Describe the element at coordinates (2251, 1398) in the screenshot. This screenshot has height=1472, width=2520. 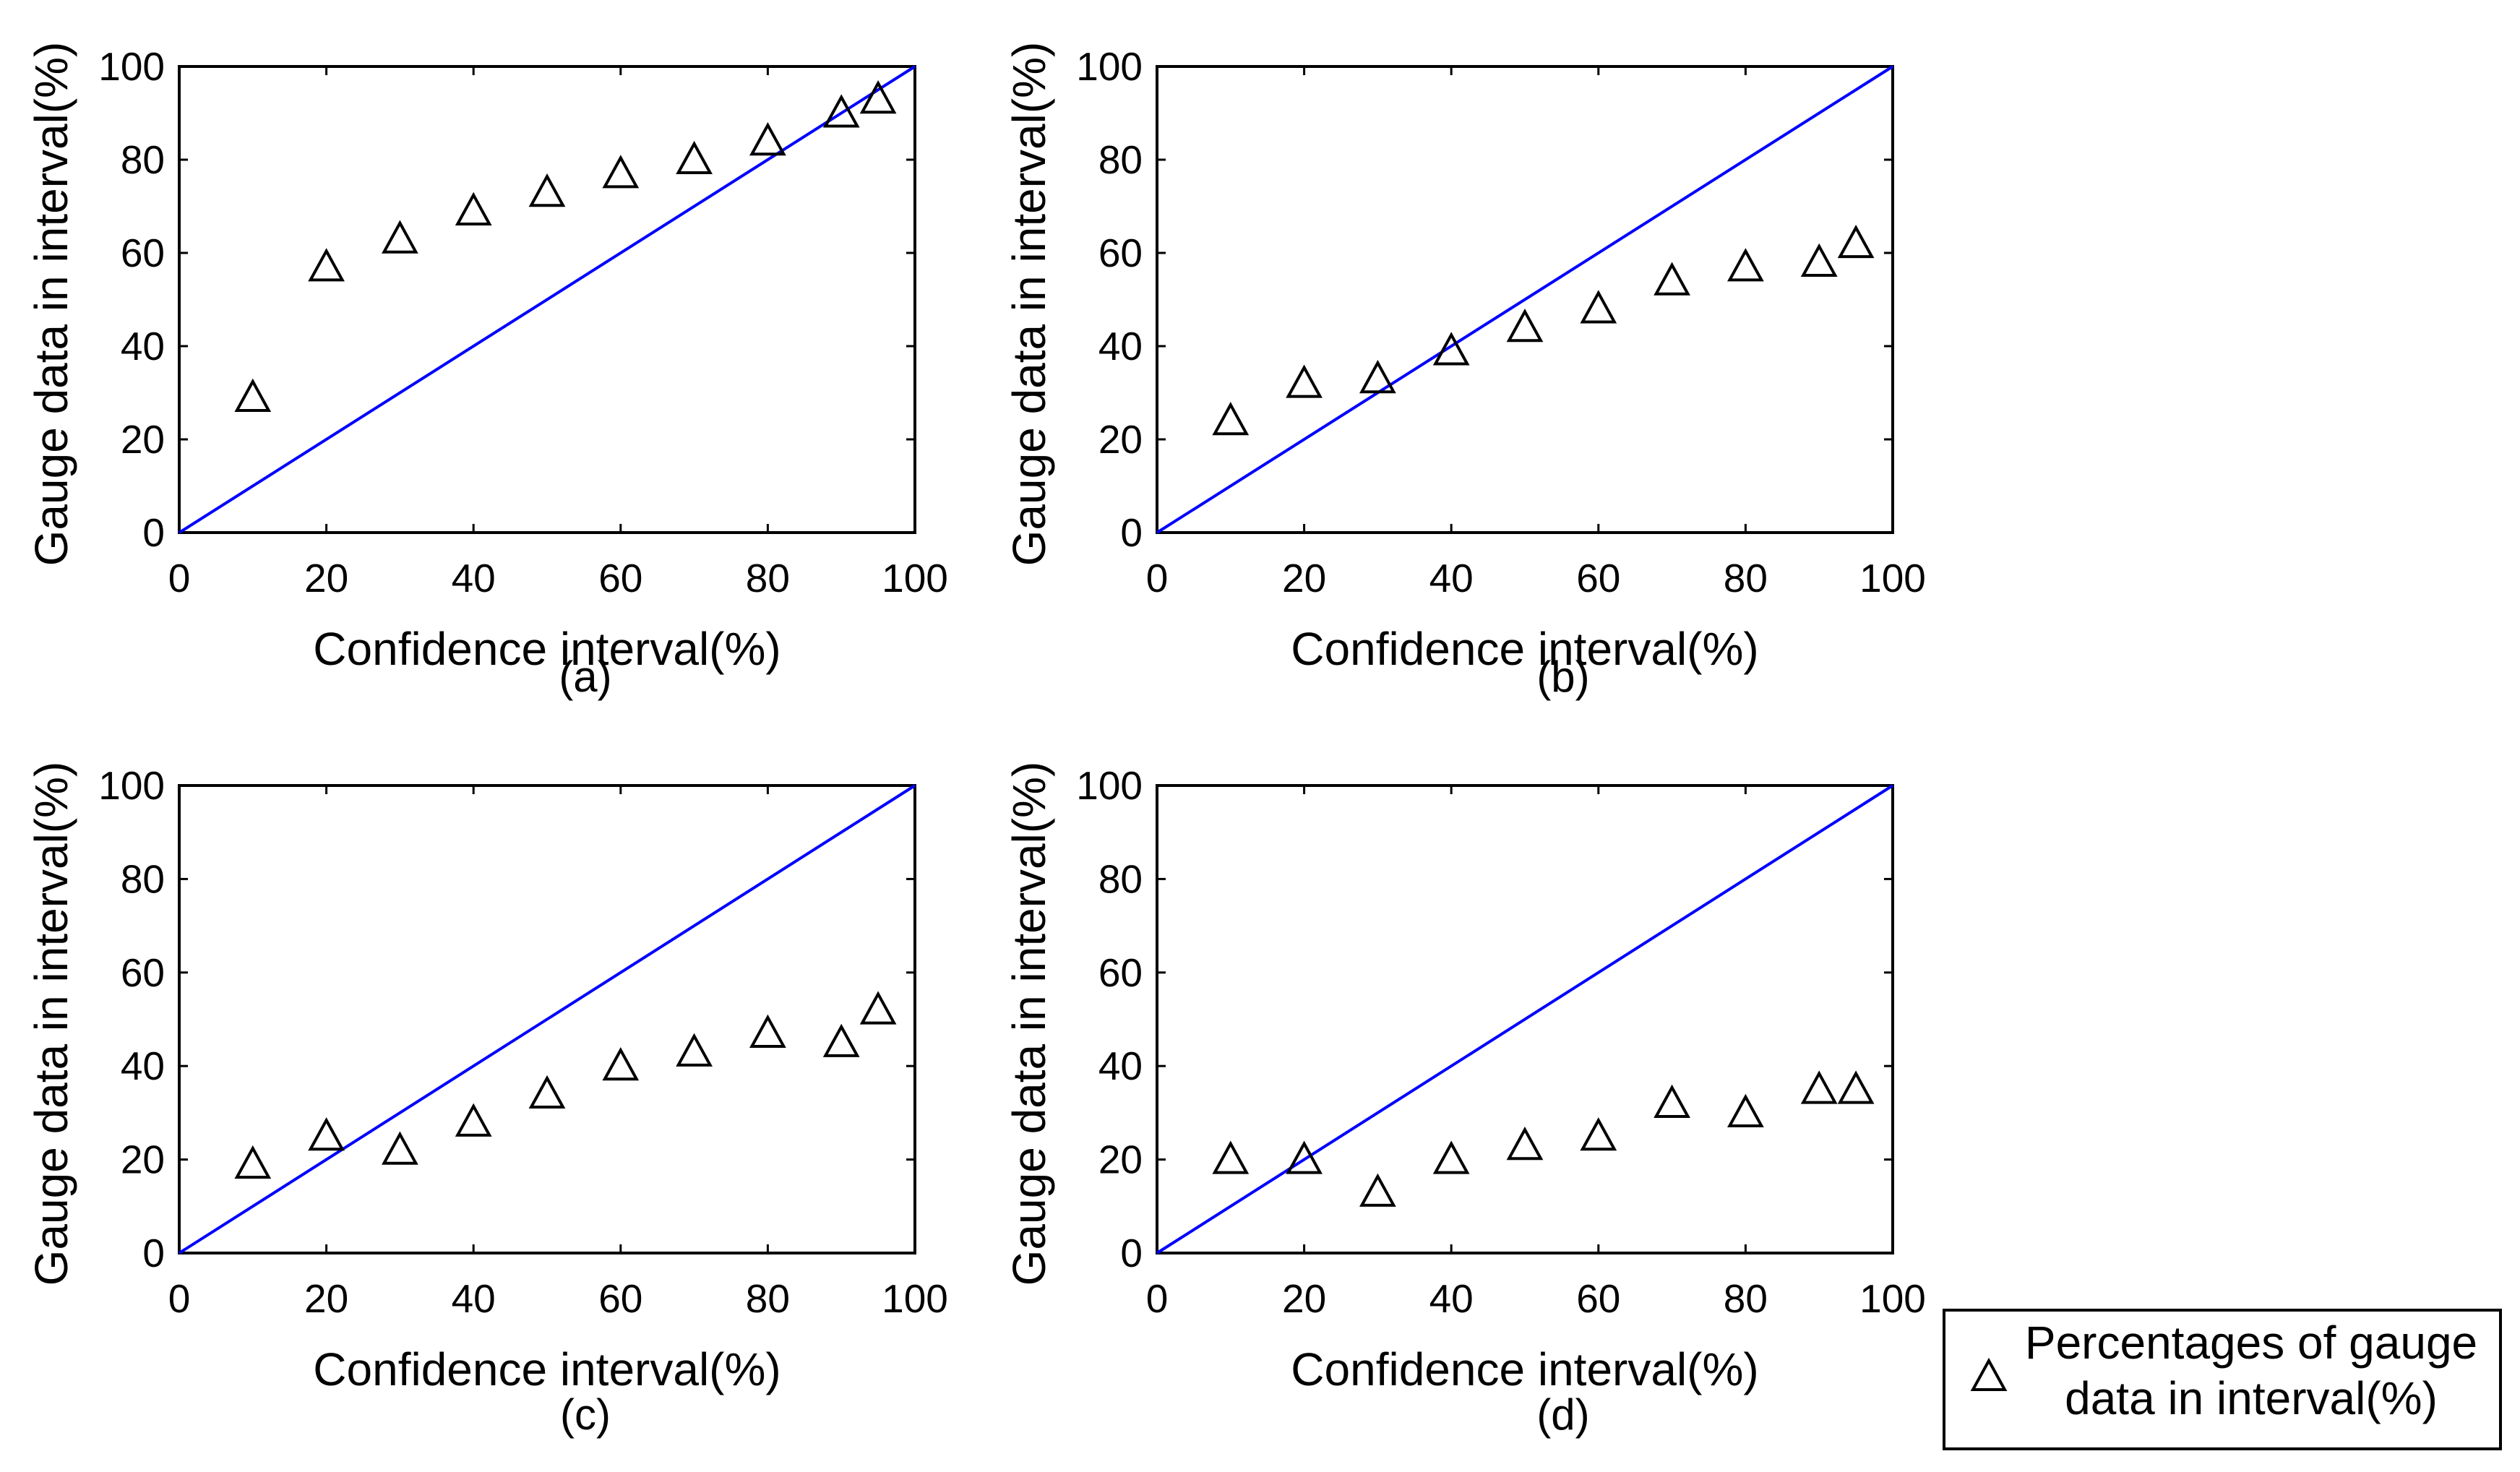
I see `legend-label-line2: data in interval(%)` at that location.